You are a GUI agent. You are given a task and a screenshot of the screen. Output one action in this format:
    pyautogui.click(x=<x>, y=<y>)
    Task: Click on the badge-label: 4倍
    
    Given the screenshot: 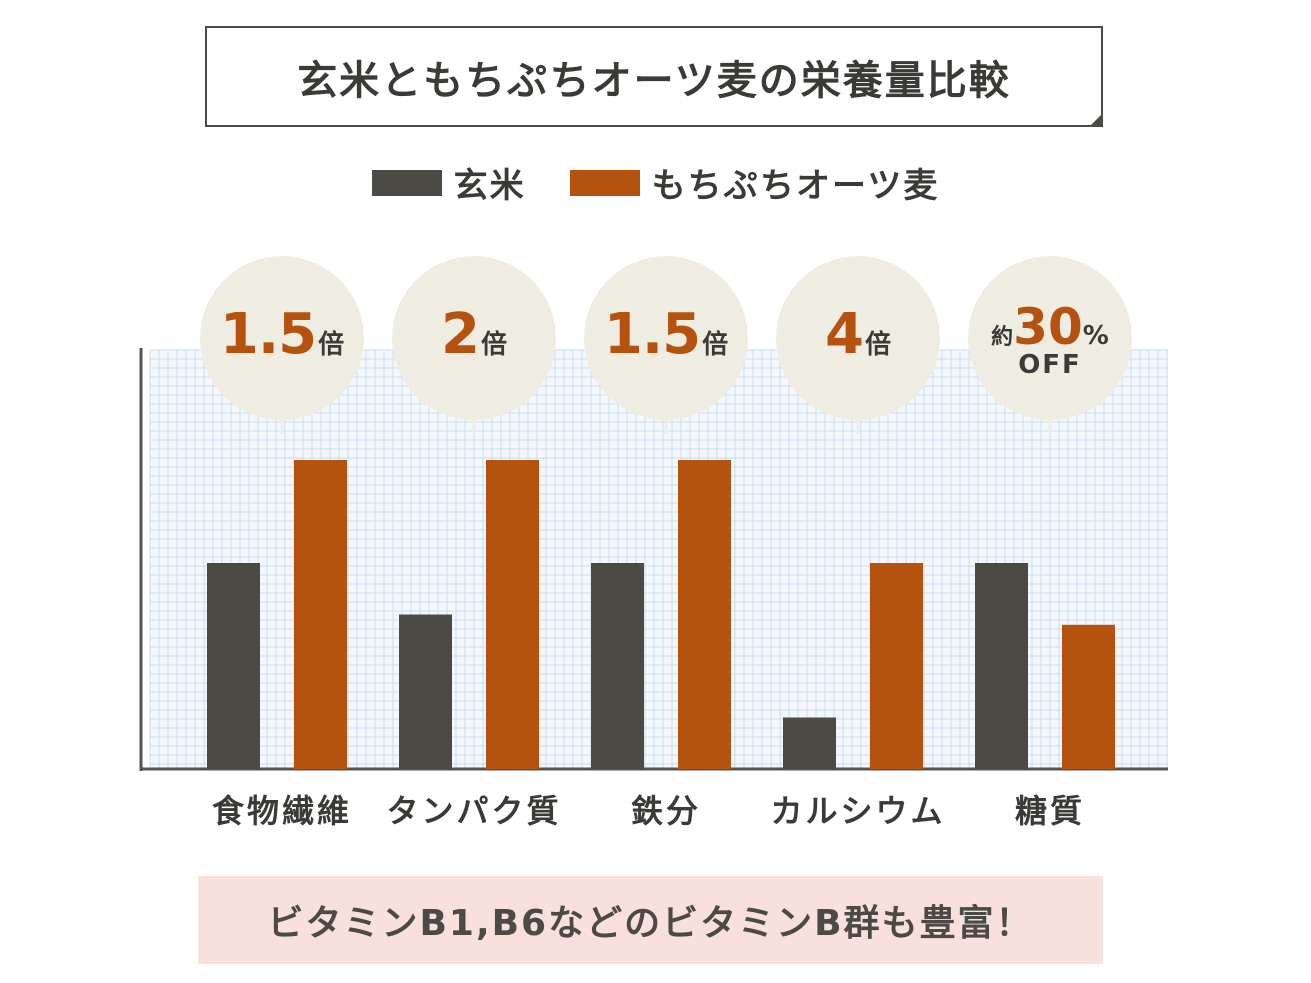 What is the action you would take?
    pyautogui.click(x=858, y=334)
    